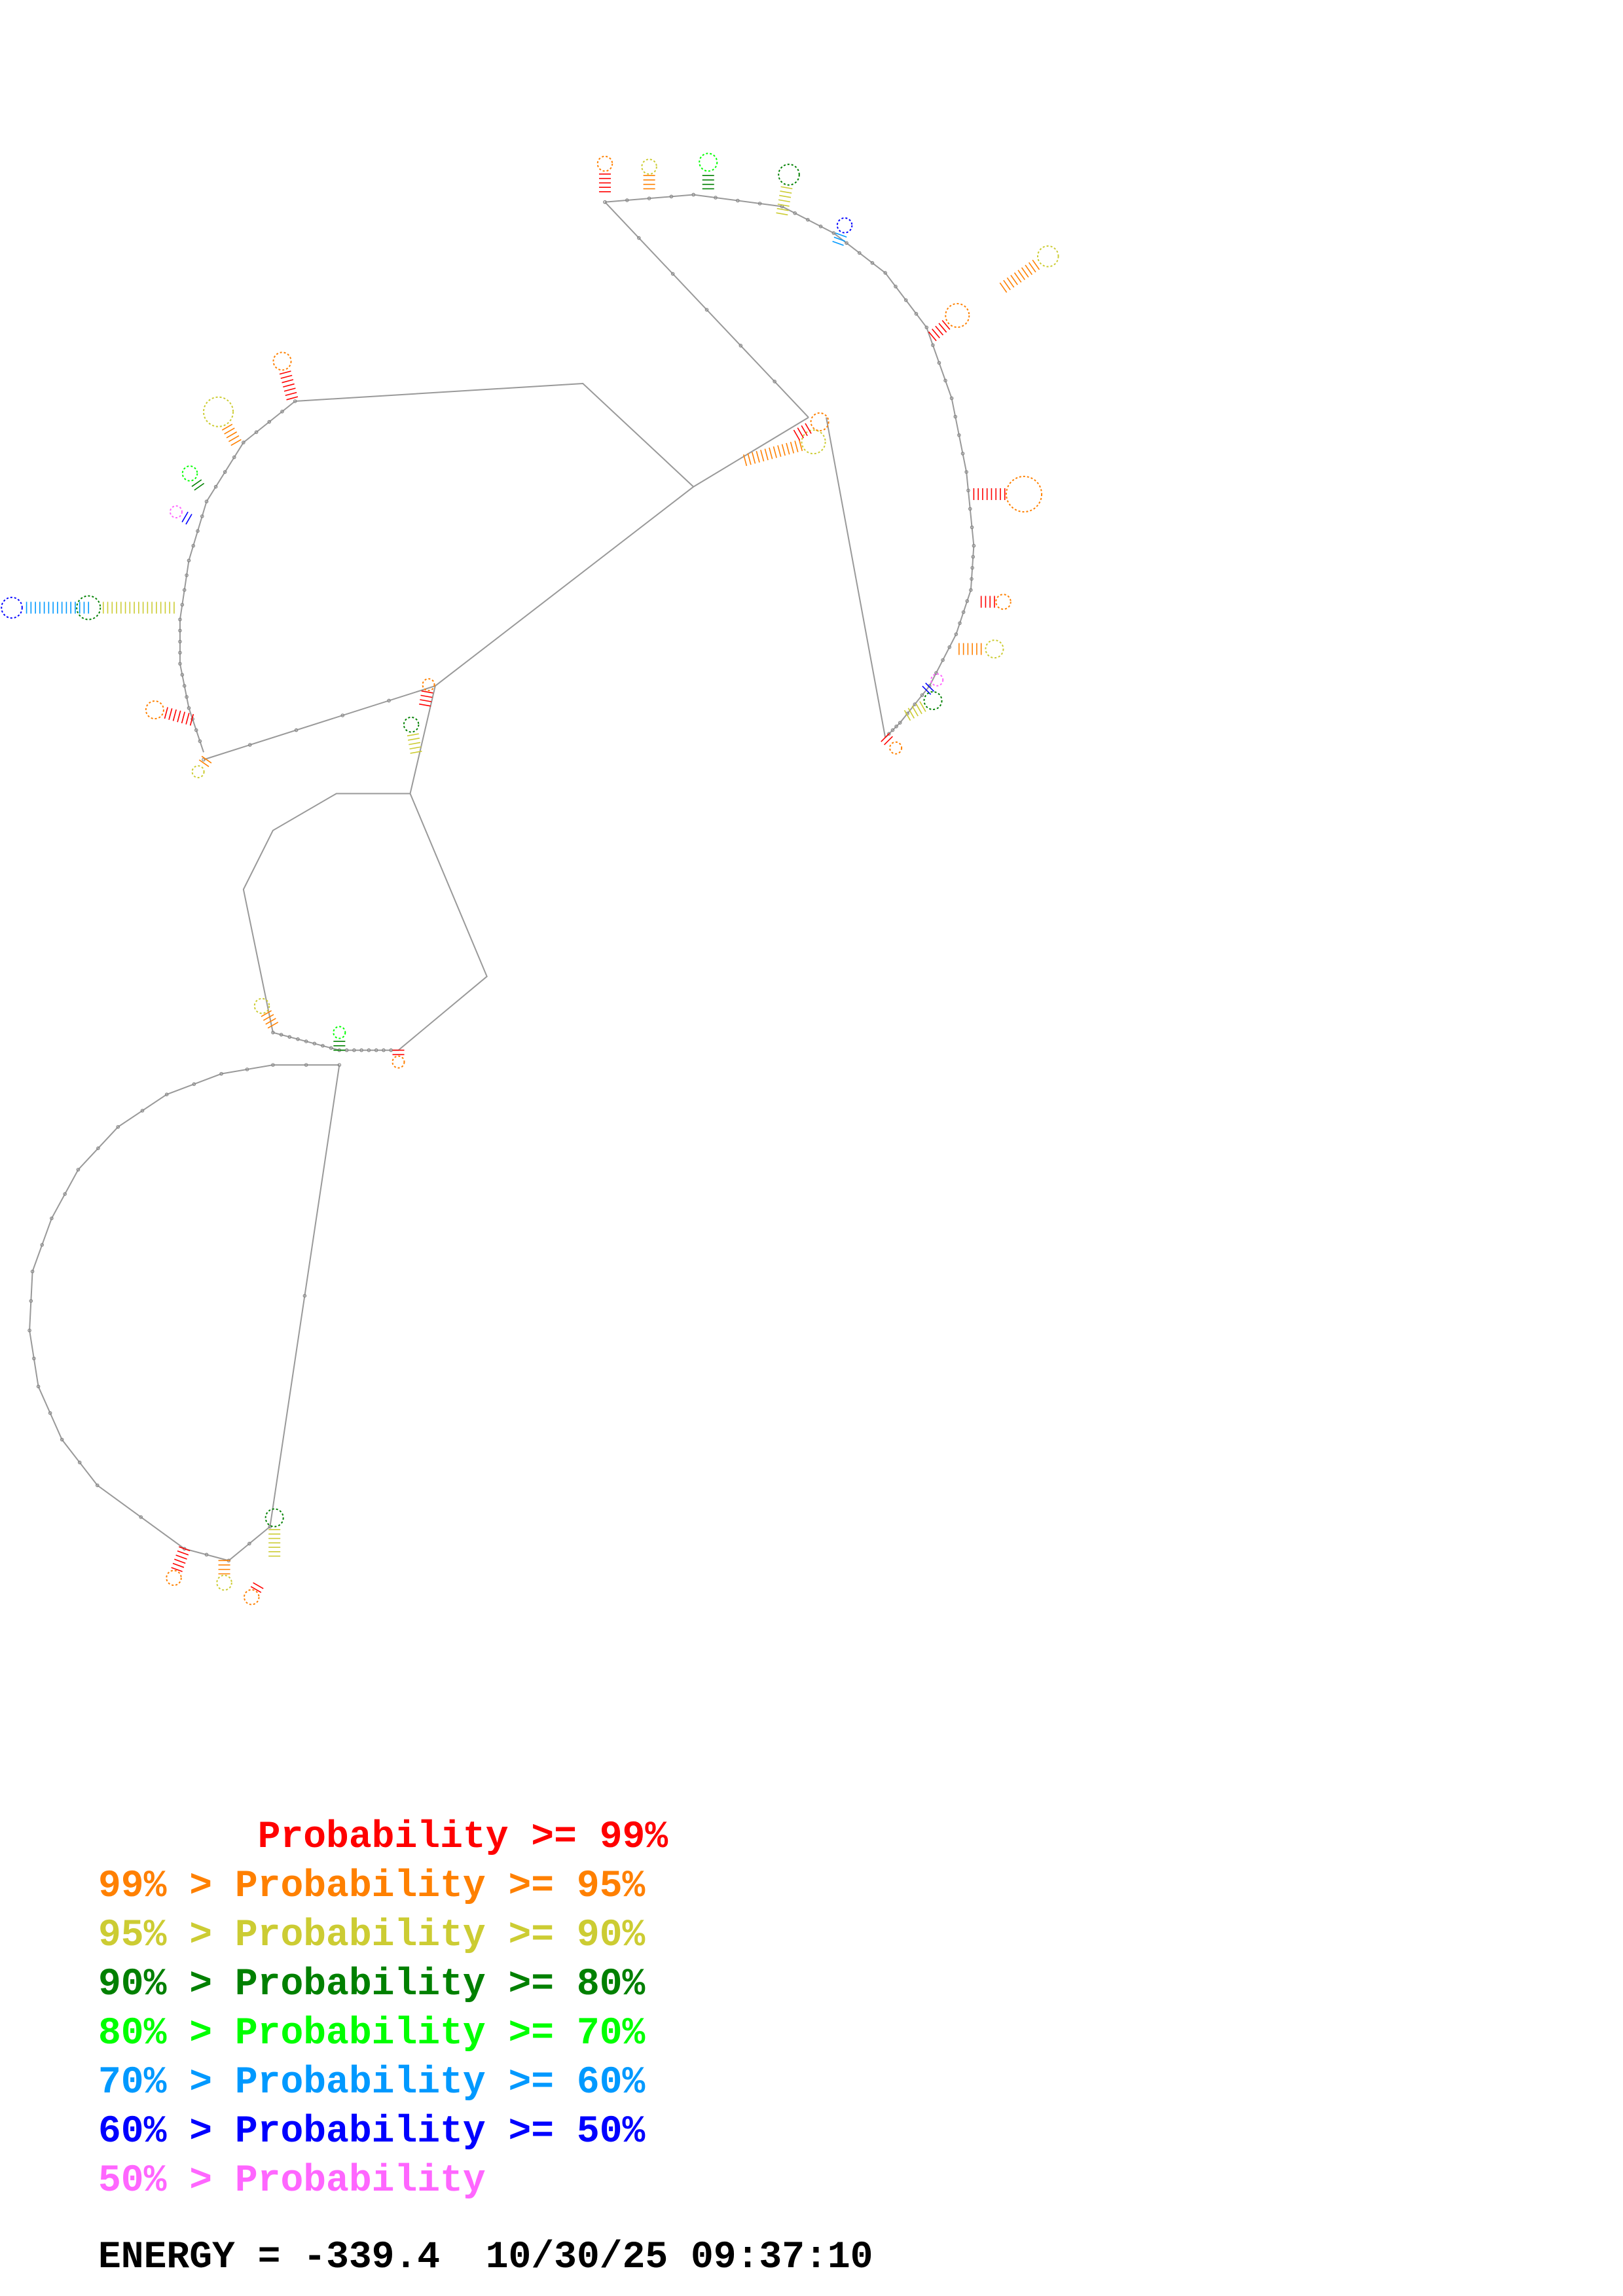 Image resolution: width=1623 pixels, height=2296 pixels. Describe the element at coordinates (372, 1985) in the screenshot. I see `legend-row: 90% > Probability >= 80%` at that location.